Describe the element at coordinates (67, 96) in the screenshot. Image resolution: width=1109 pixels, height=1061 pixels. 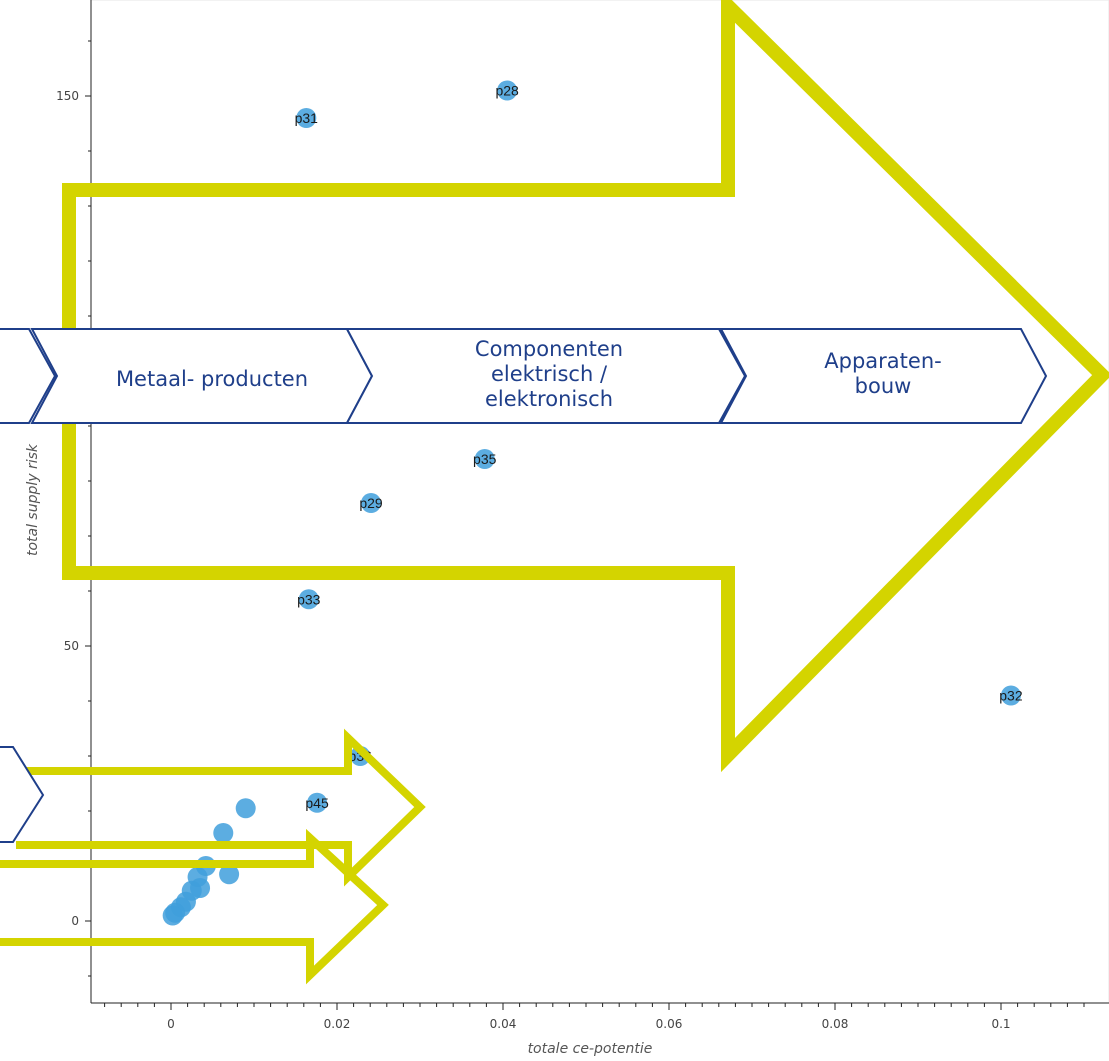
I see `y-tick-label: 150` at that location.